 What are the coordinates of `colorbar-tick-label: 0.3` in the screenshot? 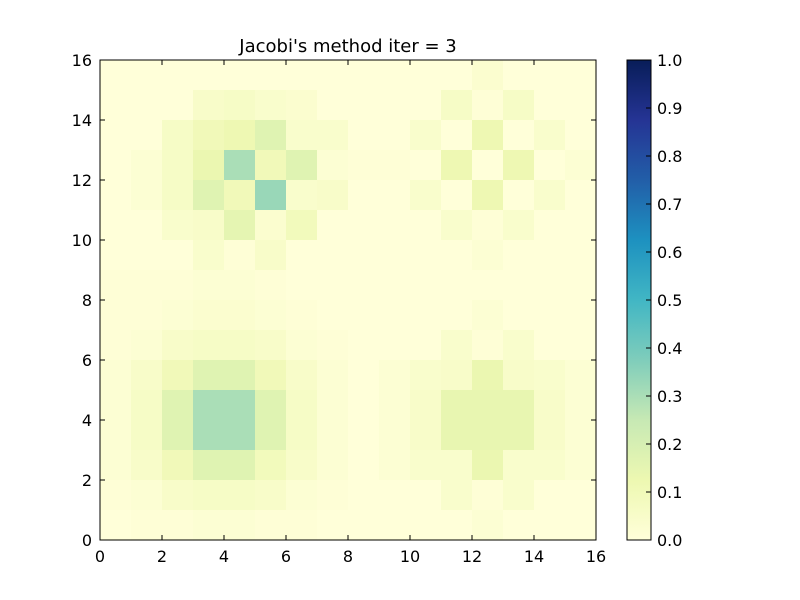 It's located at (669, 396).